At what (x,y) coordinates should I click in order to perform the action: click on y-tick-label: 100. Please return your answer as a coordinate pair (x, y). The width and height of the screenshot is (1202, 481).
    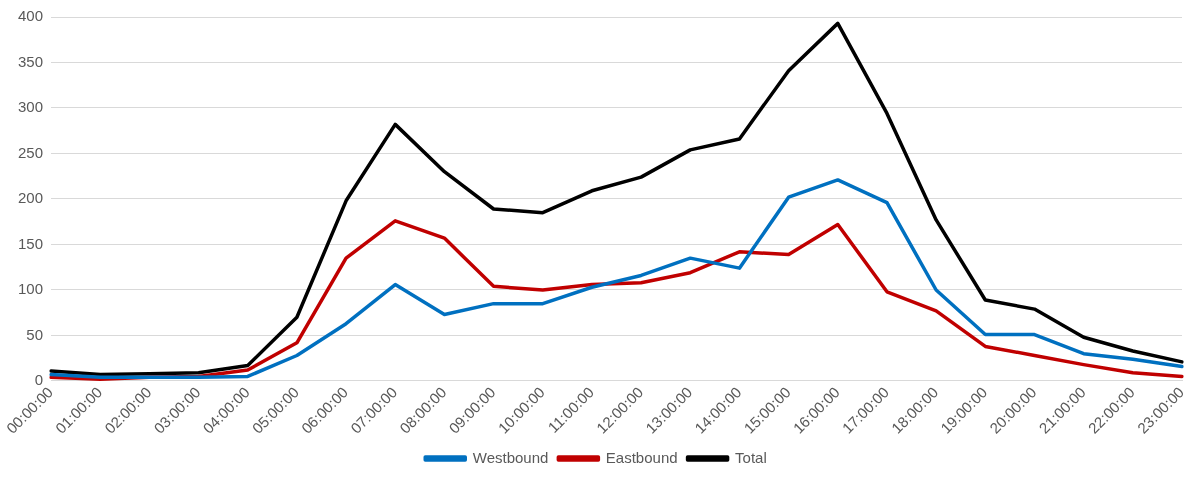
    Looking at the image, I should click on (31, 289).